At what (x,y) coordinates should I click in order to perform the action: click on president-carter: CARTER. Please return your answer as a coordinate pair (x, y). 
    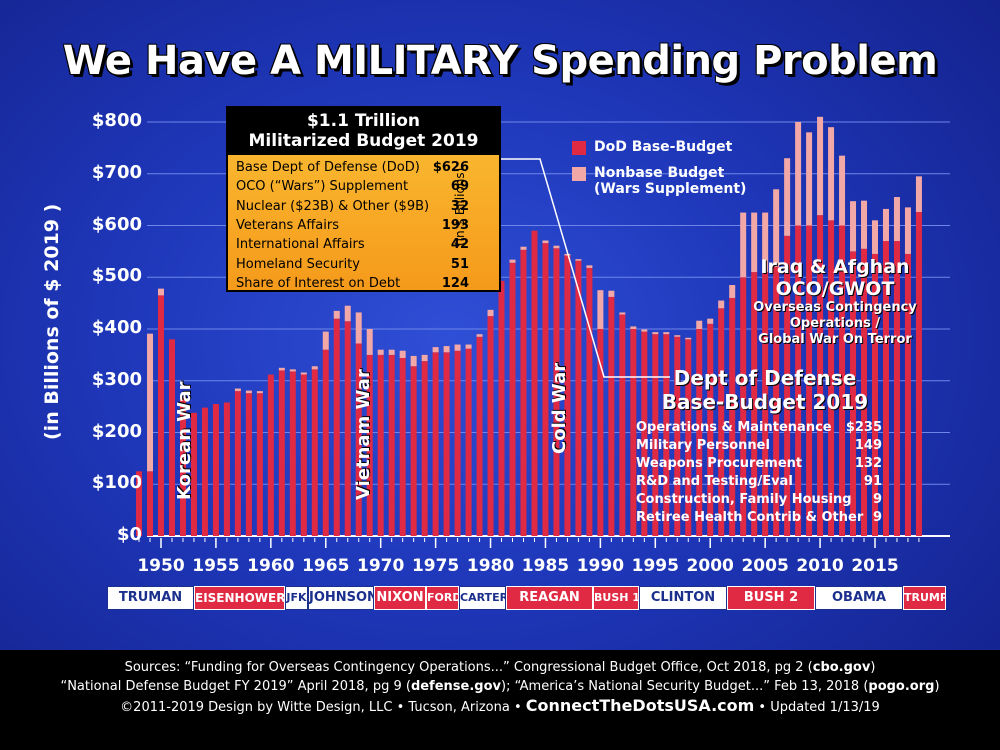
    Looking at the image, I should click on (482, 598).